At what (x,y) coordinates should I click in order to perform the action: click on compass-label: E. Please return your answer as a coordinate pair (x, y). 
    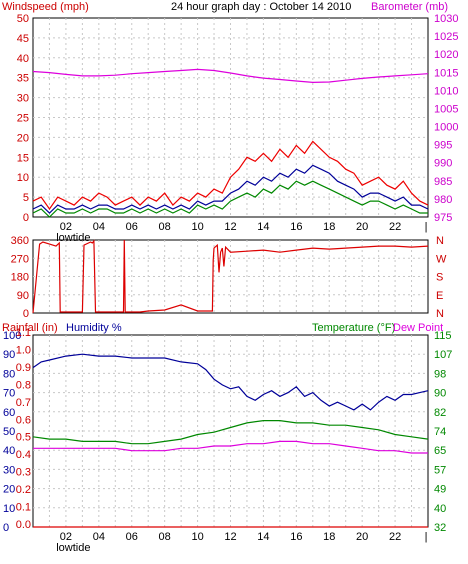
    Looking at the image, I should click on (439, 296).